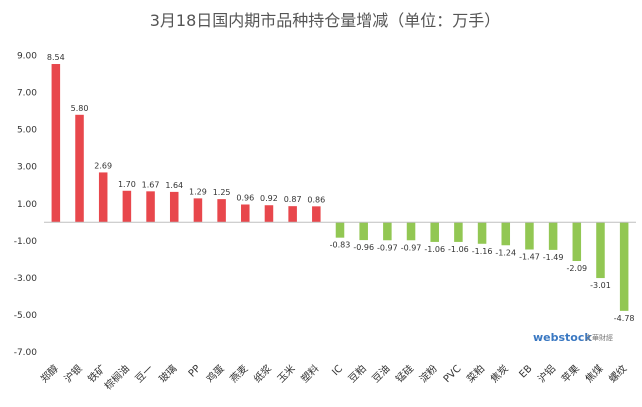  I want to click on x-tick-label: 玉米, so click(285, 373).